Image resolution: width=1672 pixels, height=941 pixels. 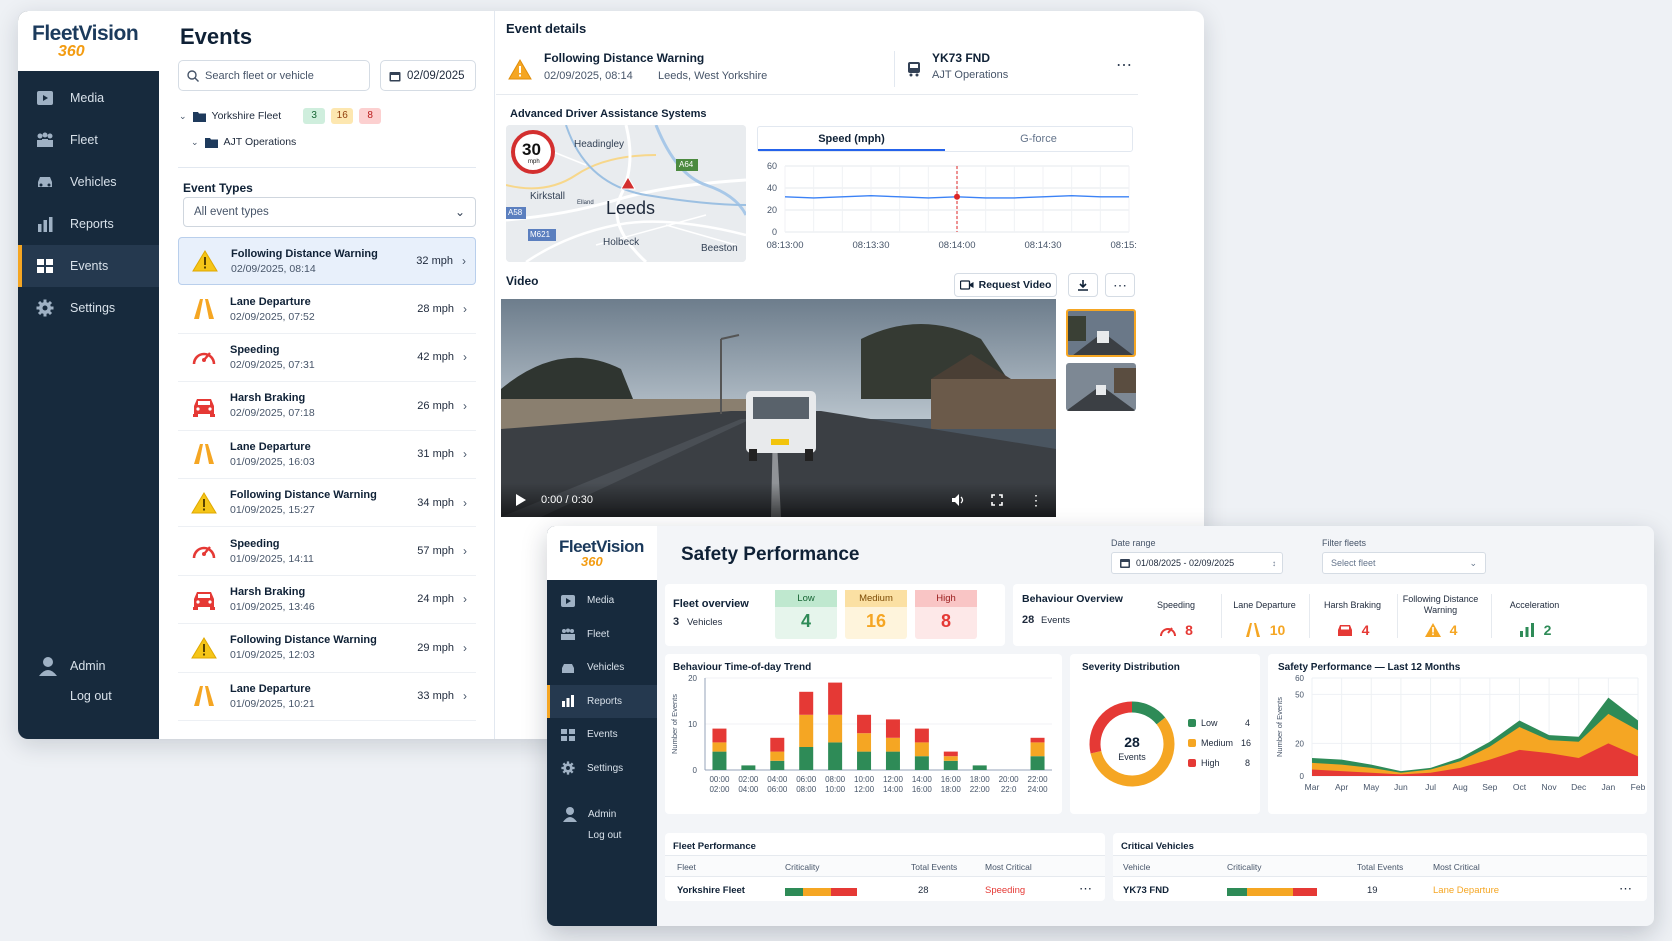 What do you see at coordinates (772, 210) in the screenshot?
I see `y-tick-label: 20` at bounding box center [772, 210].